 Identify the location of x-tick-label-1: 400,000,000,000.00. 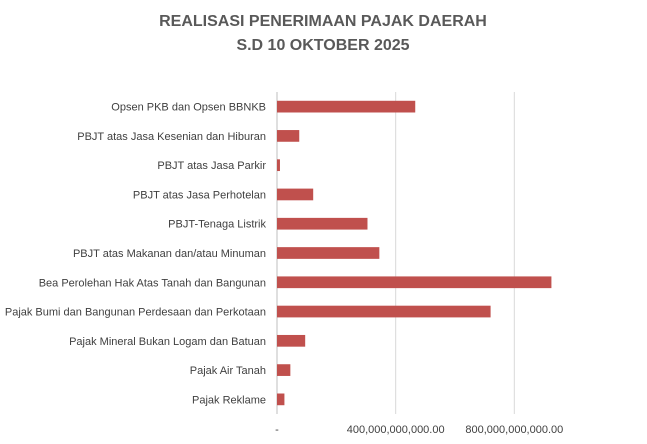
(396, 430).